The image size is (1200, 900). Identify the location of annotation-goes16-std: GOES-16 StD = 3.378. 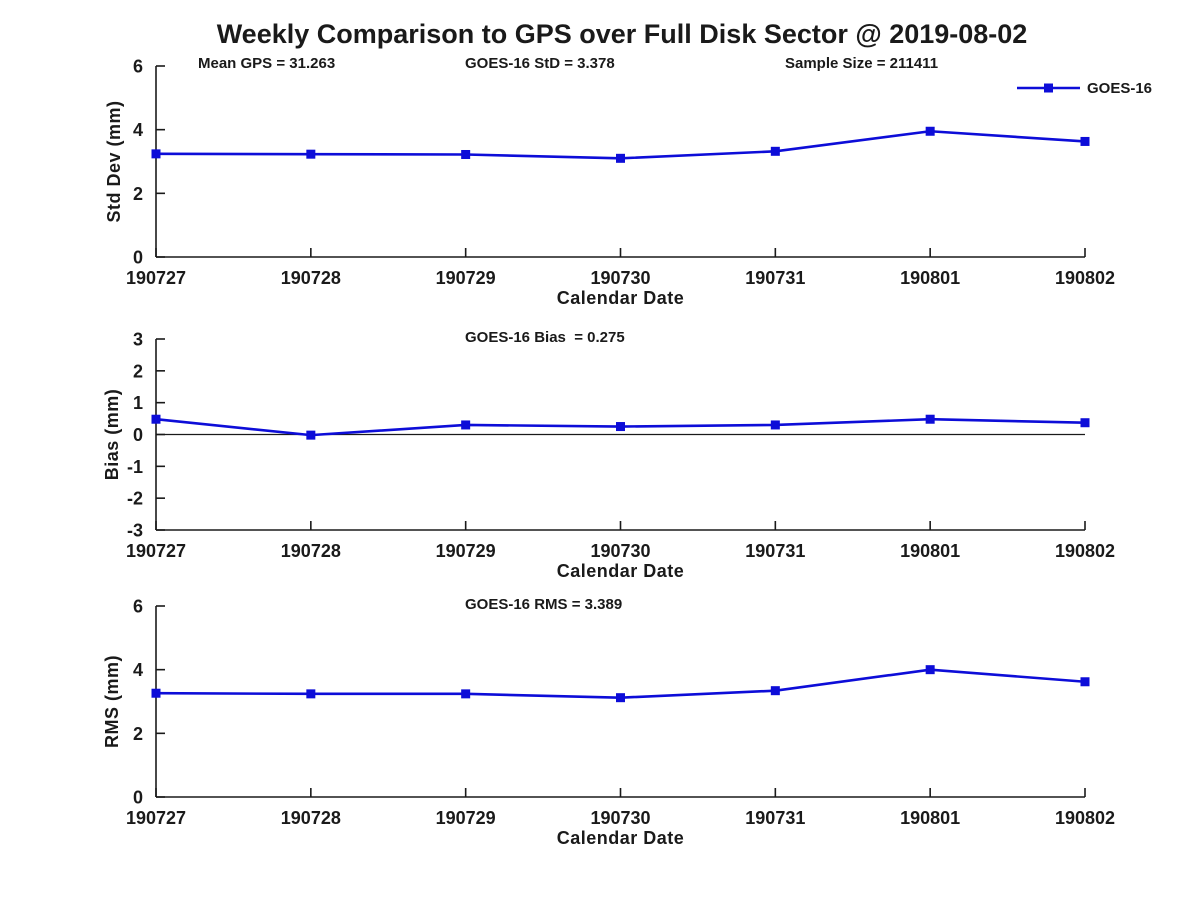
(540, 63).